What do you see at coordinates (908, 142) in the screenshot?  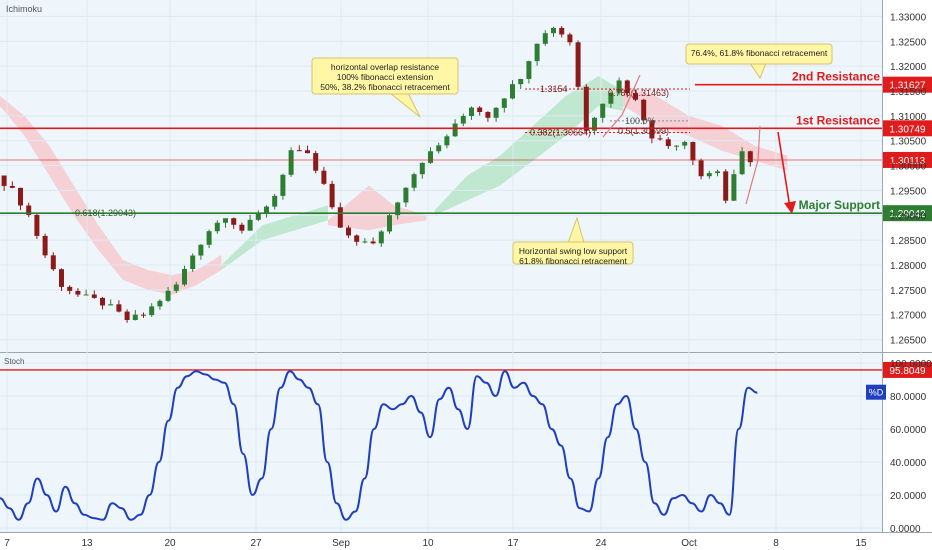 I see `y-tick-label: 1.30500` at bounding box center [908, 142].